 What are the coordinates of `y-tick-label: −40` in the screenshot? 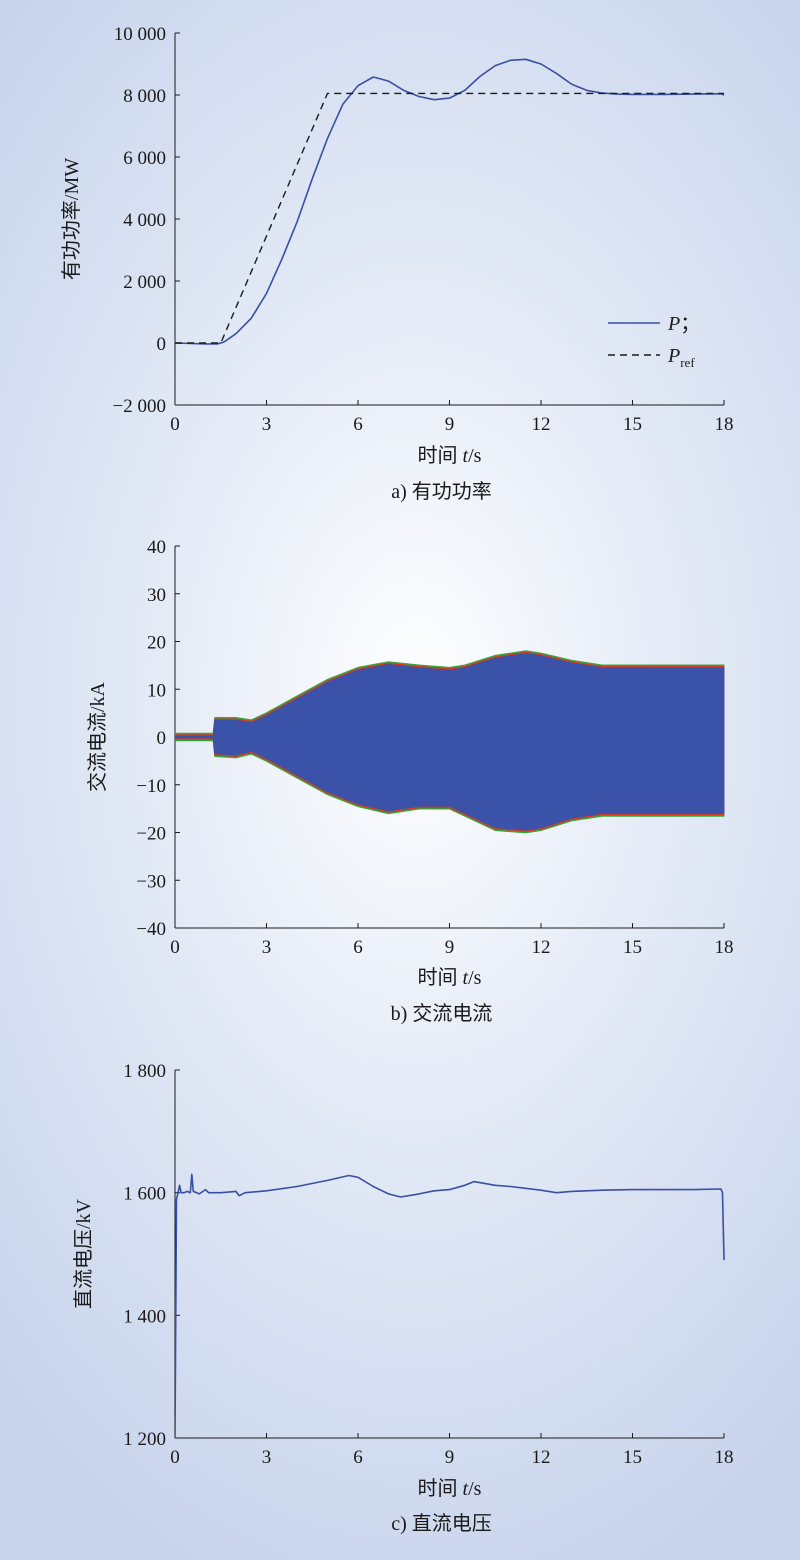 It's located at (151, 929).